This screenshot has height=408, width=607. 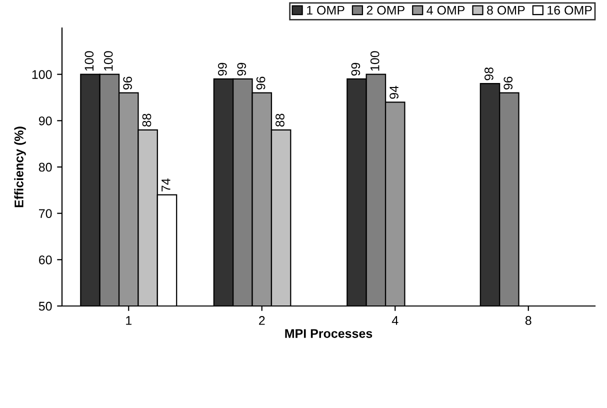 What do you see at coordinates (129, 320) in the screenshot?
I see `x-tick-label: 1` at bounding box center [129, 320].